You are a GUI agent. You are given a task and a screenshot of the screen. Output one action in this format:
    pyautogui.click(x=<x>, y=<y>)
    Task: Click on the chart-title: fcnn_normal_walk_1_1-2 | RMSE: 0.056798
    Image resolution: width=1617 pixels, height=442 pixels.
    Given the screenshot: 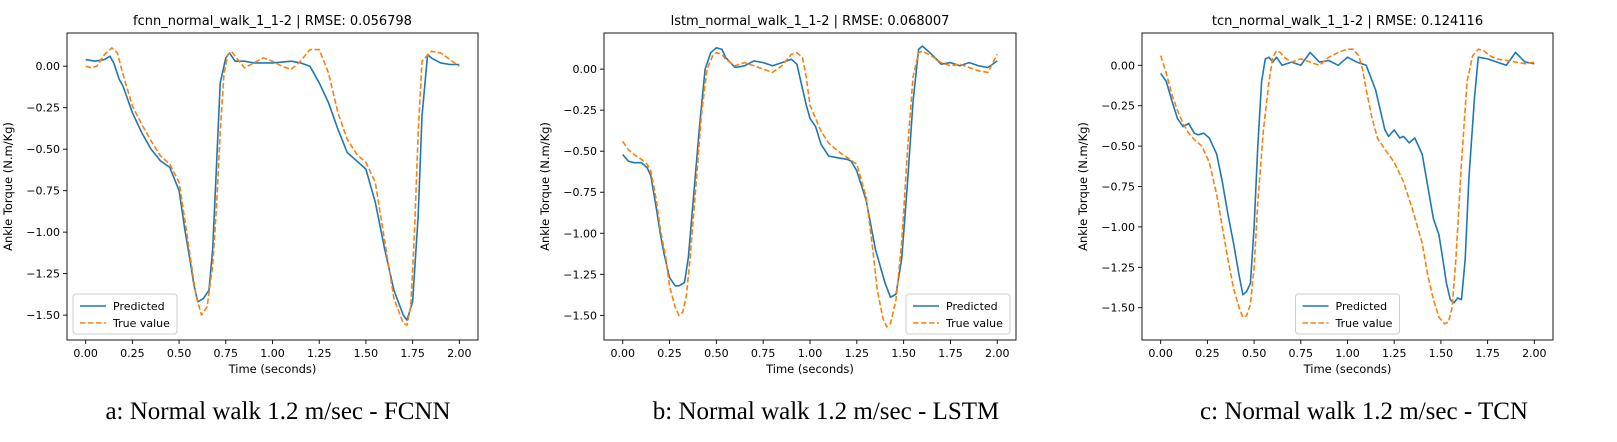 What is the action you would take?
    pyautogui.click(x=272, y=21)
    